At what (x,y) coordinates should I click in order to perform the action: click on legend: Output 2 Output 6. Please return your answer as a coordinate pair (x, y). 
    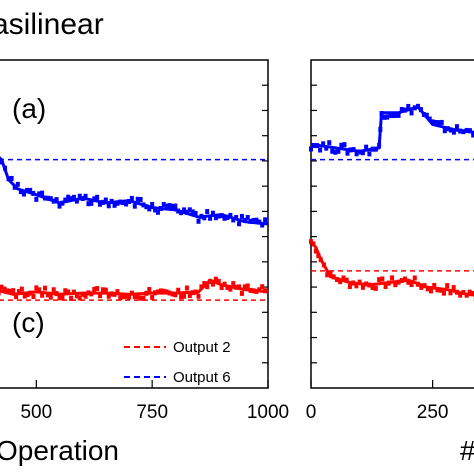
    Looking at the image, I should click on (177, 362).